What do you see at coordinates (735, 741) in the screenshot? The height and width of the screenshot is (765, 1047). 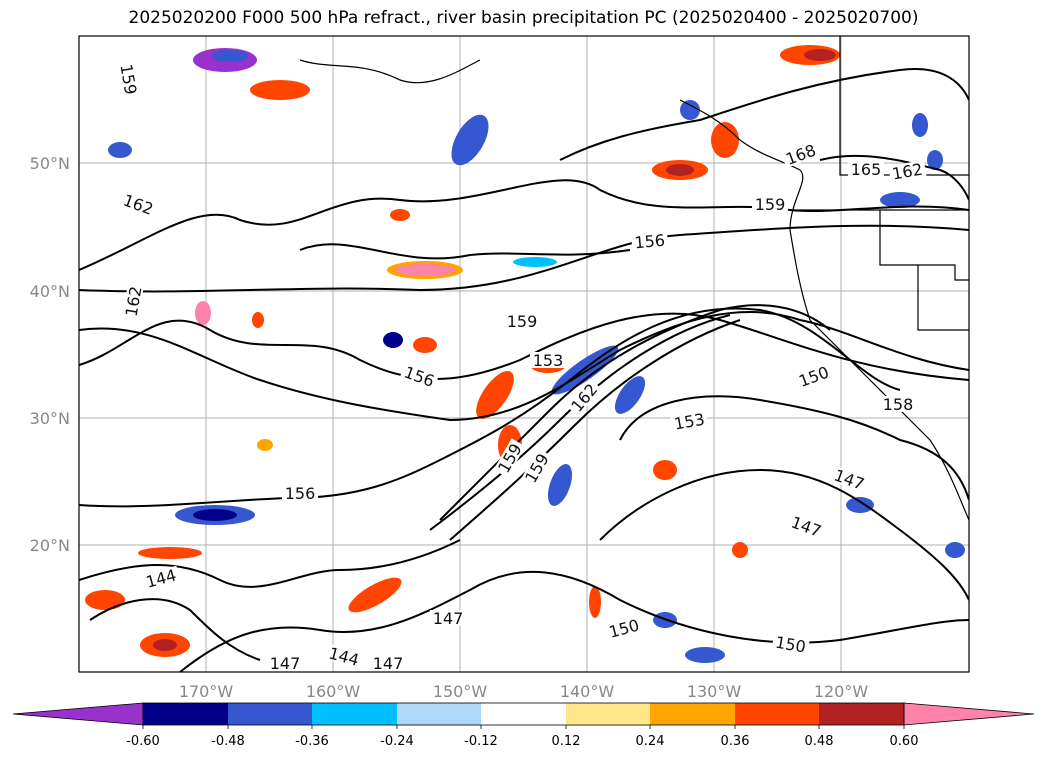 I see `colorbar-tick-label: 0.36` at bounding box center [735, 741].